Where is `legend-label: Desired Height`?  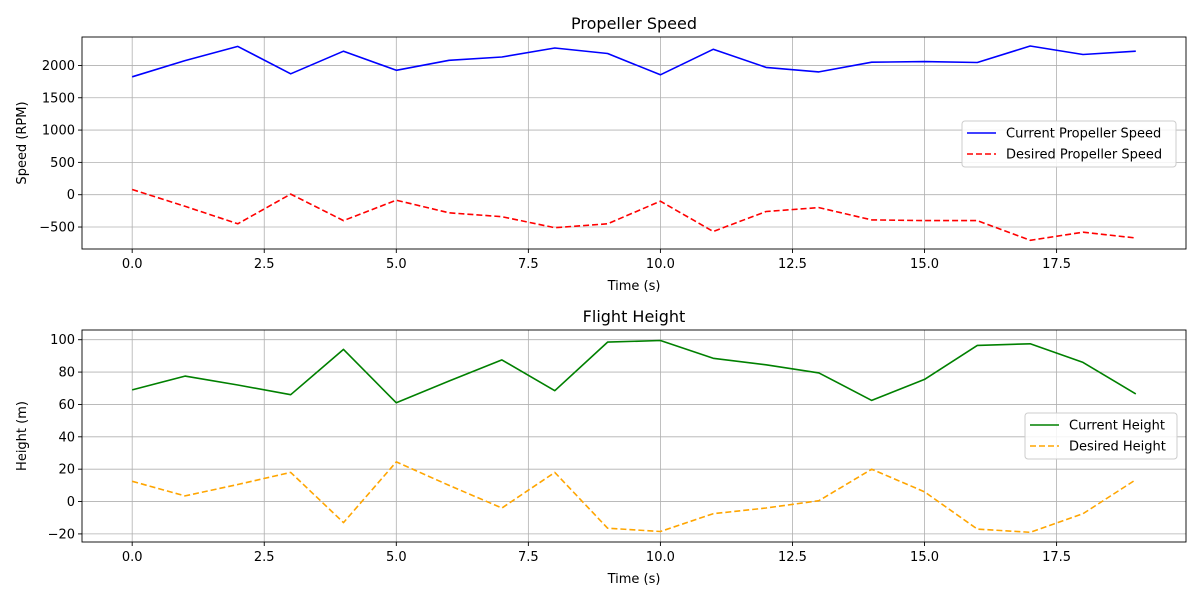 legend-label: Desired Height is located at coordinates (1117, 447).